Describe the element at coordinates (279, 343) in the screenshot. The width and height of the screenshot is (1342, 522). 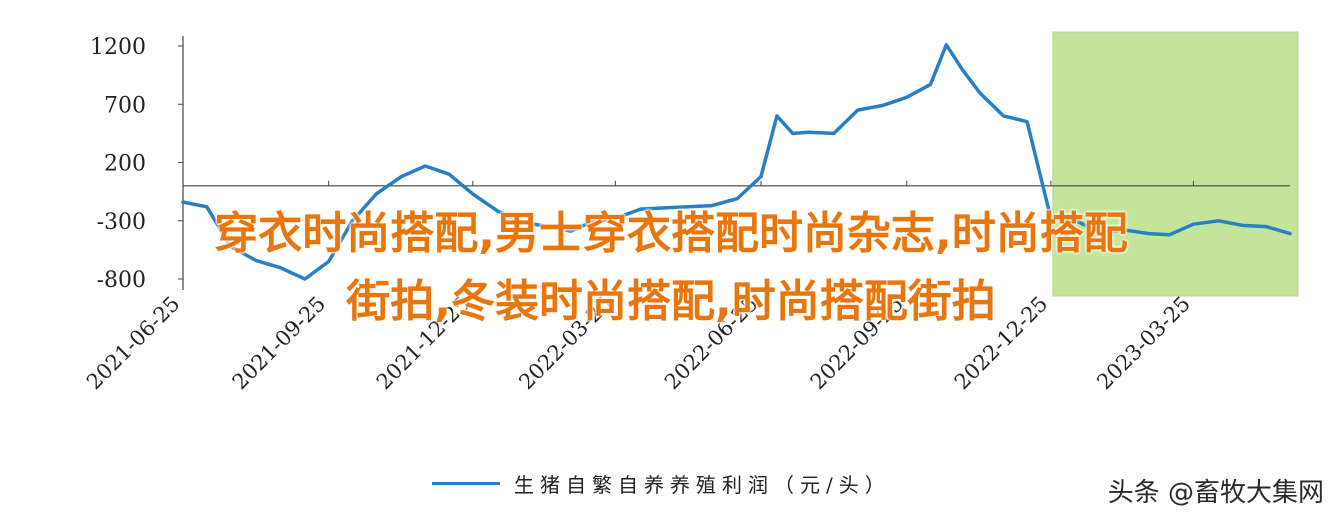
I see `x-tick-label: 2021-09-25` at that location.